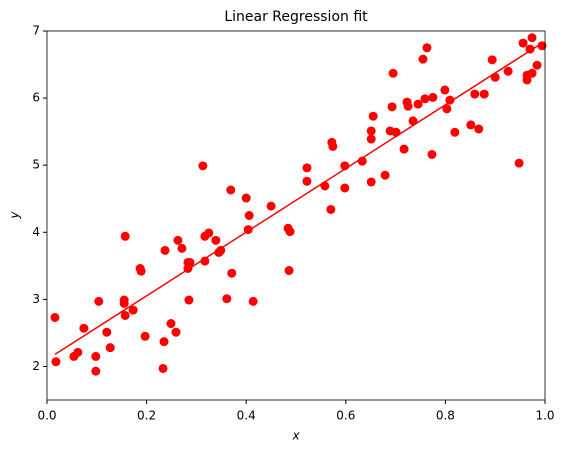  What do you see at coordinates (295, 436) in the screenshot?
I see `x-axis-label: x` at bounding box center [295, 436].